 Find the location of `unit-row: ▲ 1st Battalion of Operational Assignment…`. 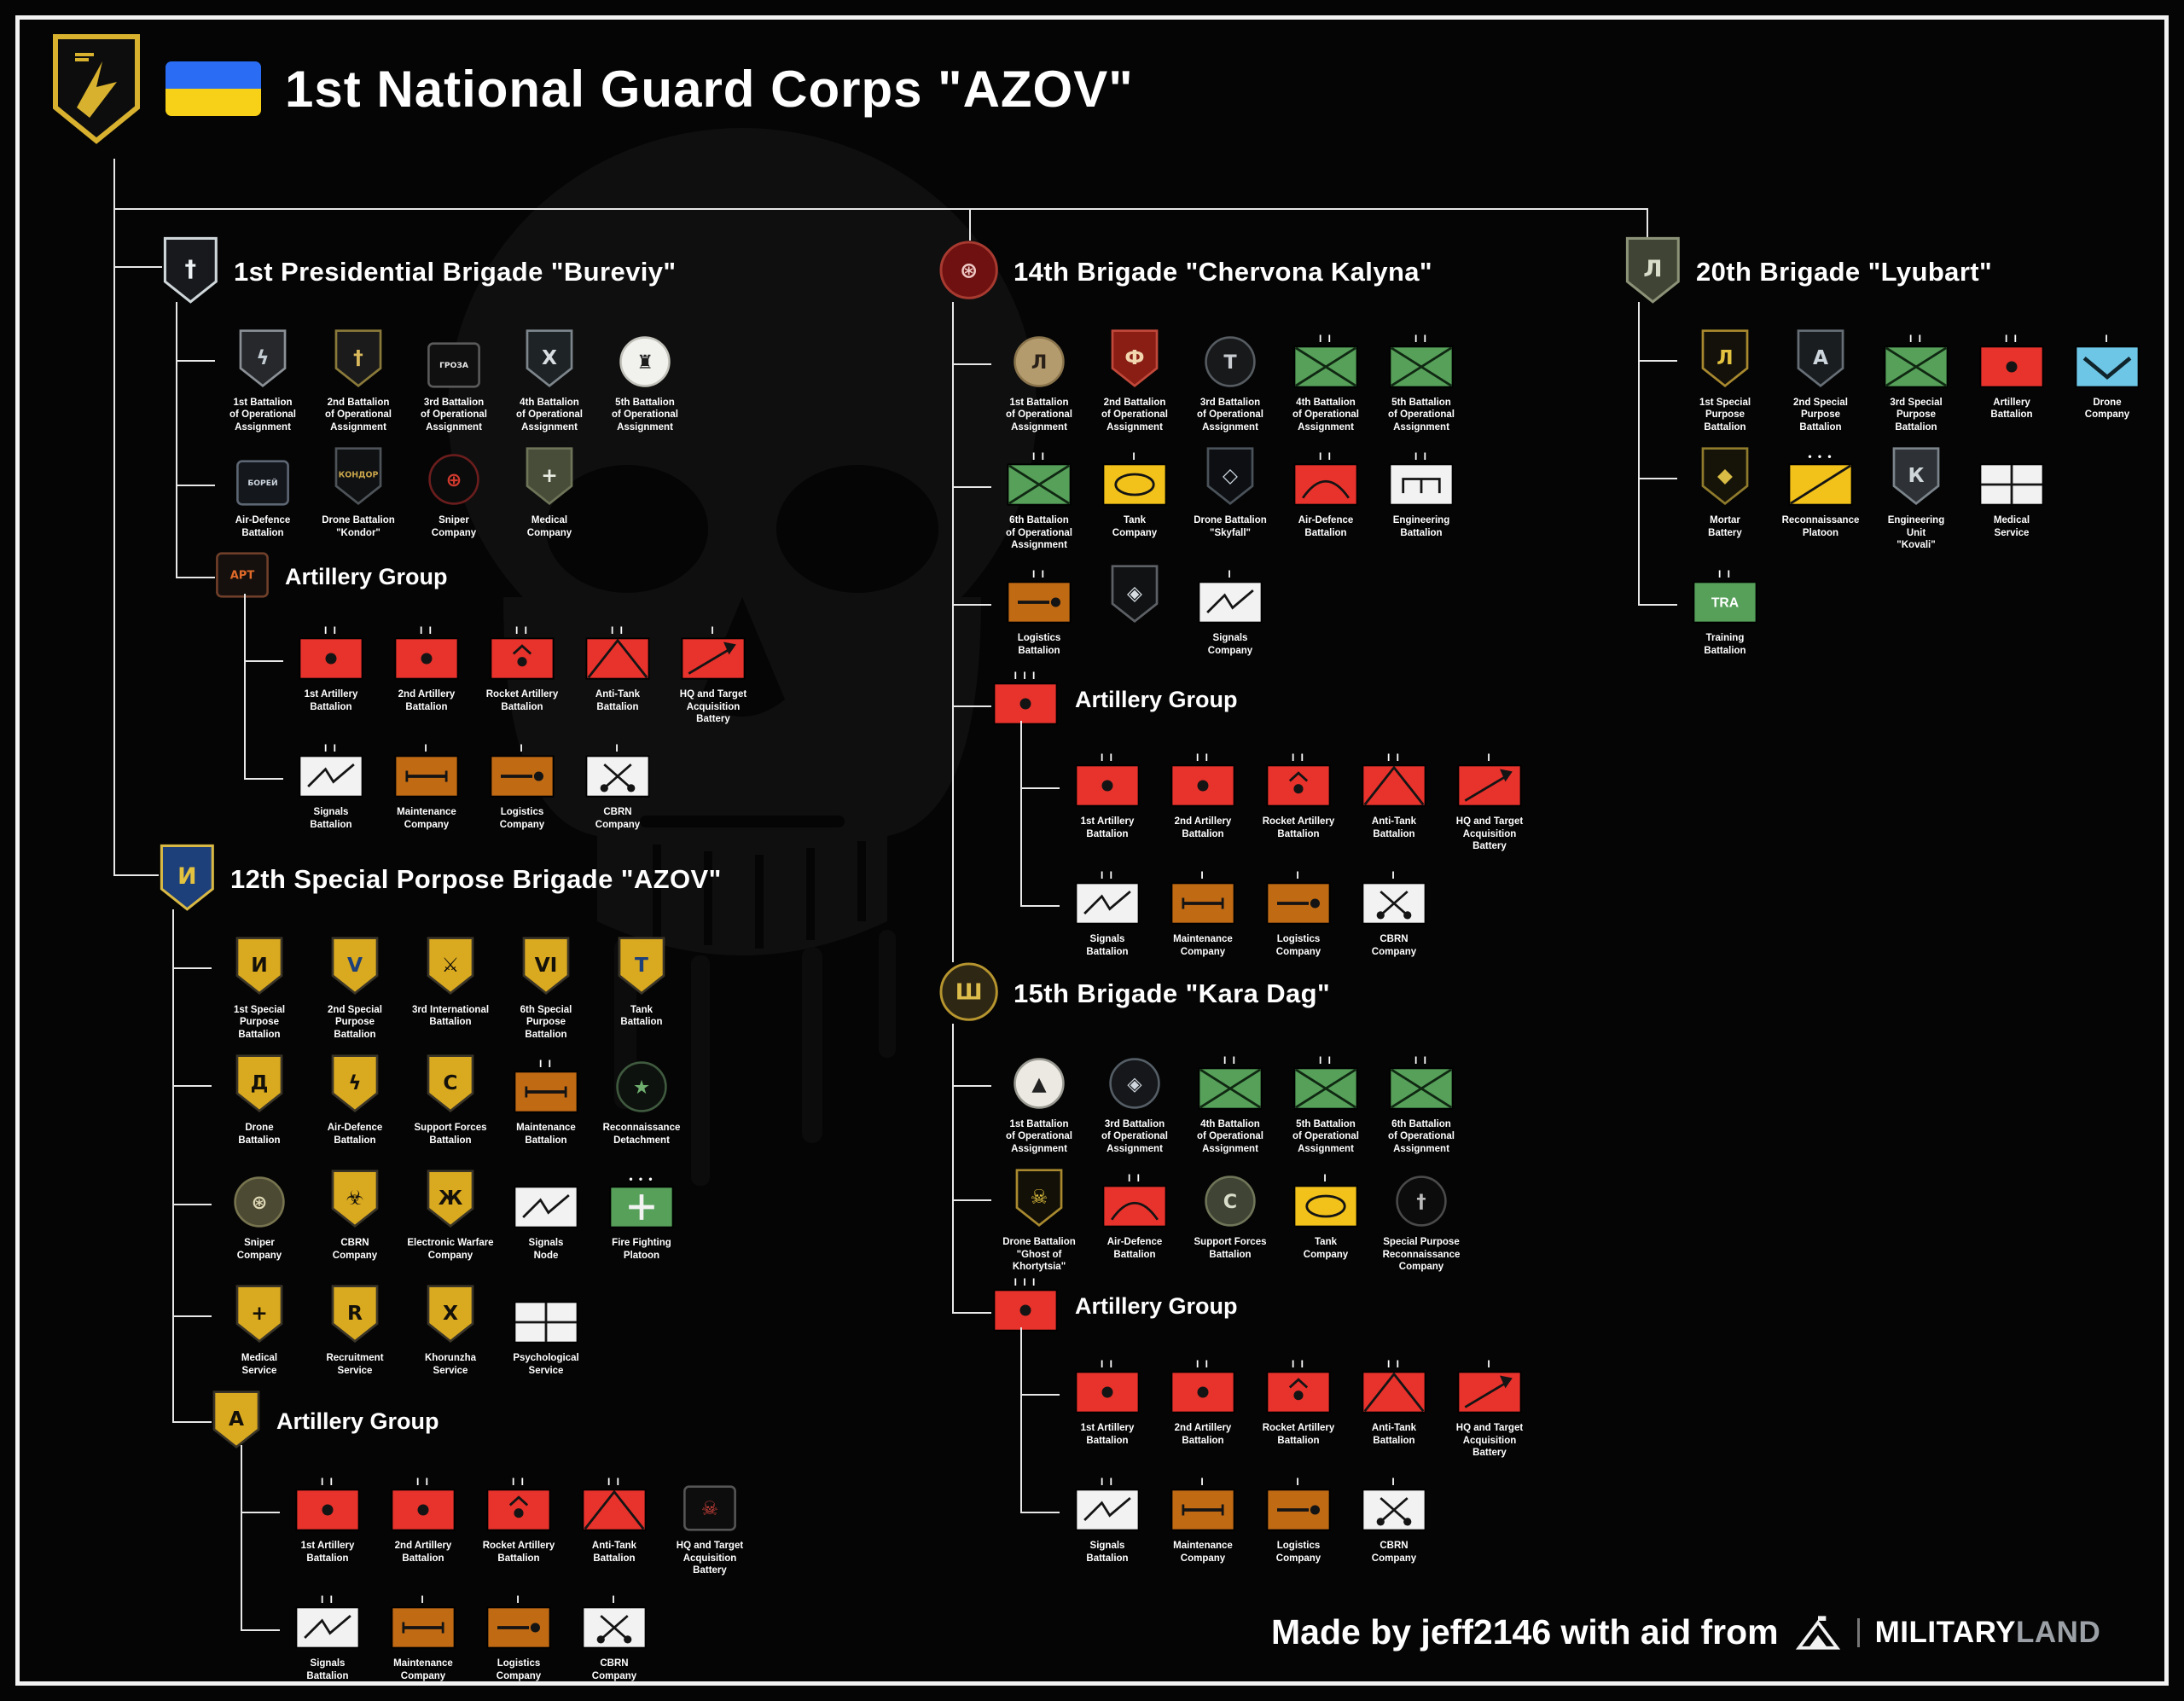

unit-row: ▲ 1st Battalion of Operational Assignment… is located at coordinates (1264, 1098).